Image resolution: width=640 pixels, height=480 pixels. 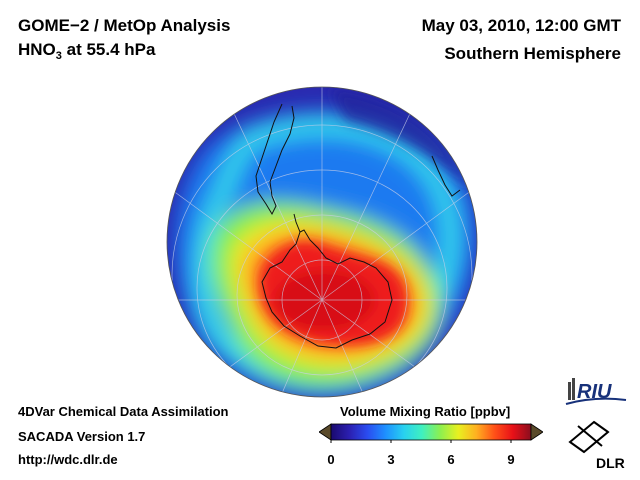 What do you see at coordinates (421, 441) in the screenshot?
I see `colorbar-tick-marks` at bounding box center [421, 441].